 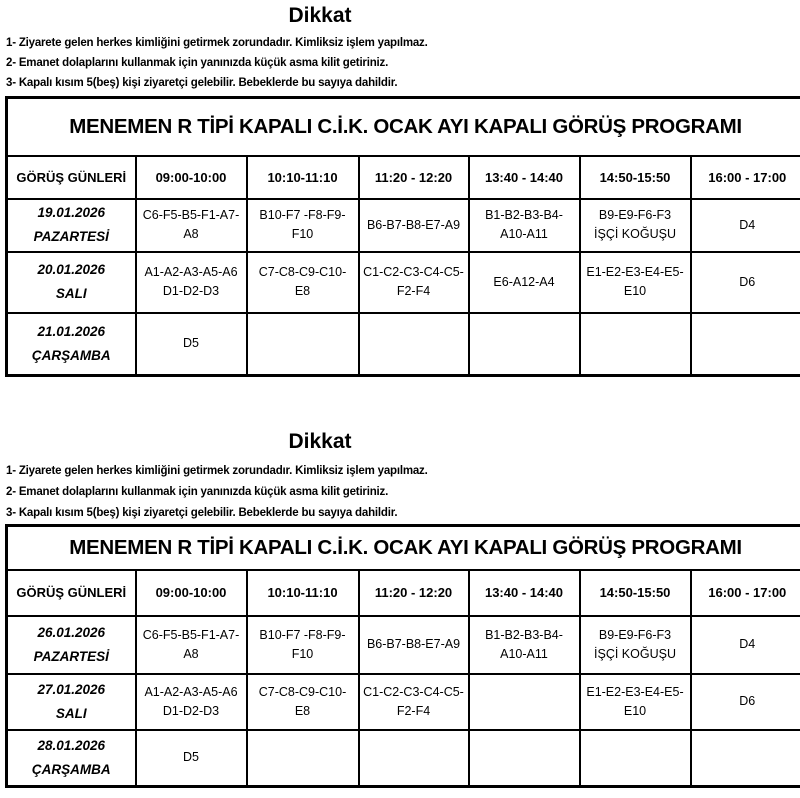 What do you see at coordinates (302, 634) in the screenshot?
I see `ward-list-line: B10-F7 -F8-F9-` at bounding box center [302, 634].